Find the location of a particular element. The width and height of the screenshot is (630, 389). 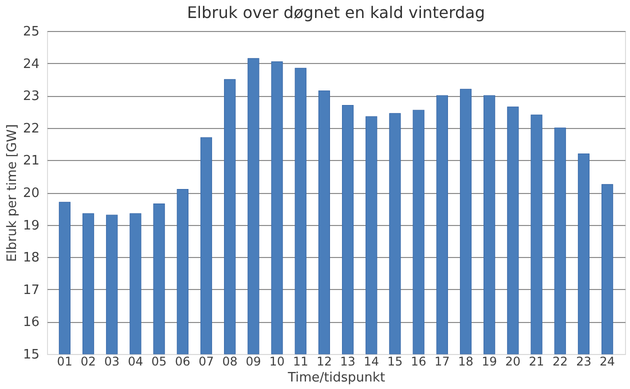

chart-title: Elbruk over døgnet en kald vinterdag is located at coordinates (336, 12).